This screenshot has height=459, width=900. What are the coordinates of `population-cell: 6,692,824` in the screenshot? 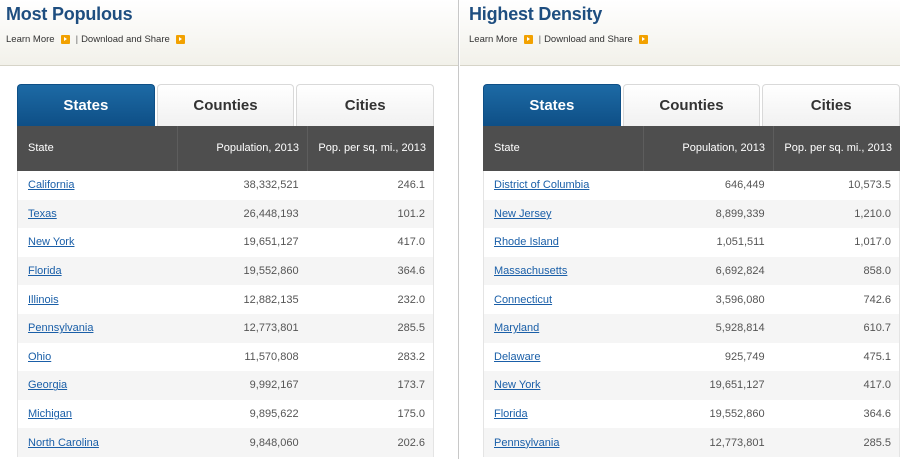 It's located at (740, 271).